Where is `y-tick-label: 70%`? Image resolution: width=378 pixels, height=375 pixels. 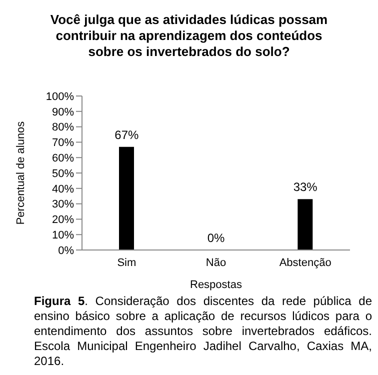 y-tick-label: 70% is located at coordinates (63, 143).